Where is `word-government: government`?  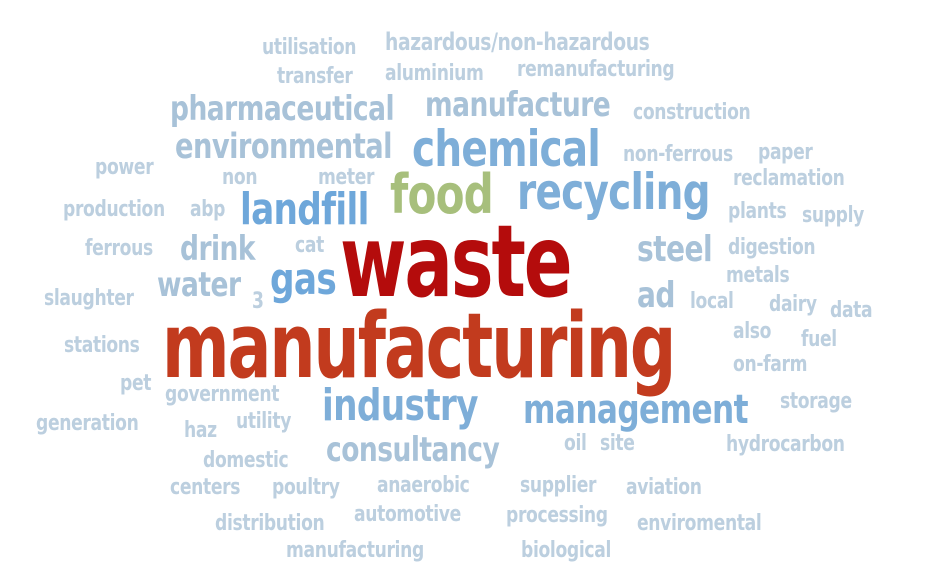 word-government: government is located at coordinates (222, 394).